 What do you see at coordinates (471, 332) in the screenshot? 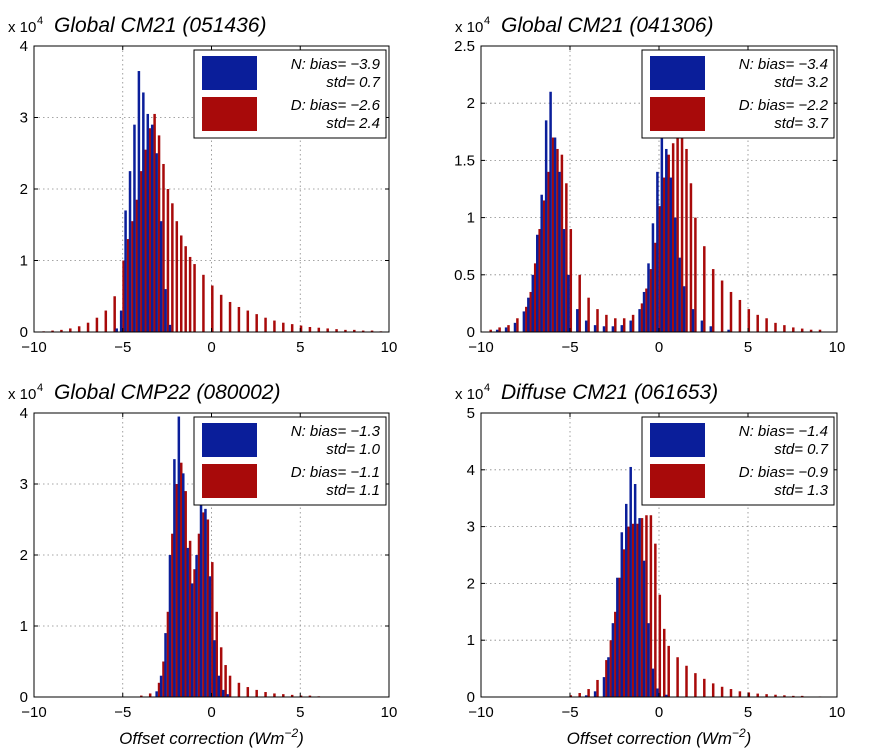
I see `y-tick-label: 0` at bounding box center [471, 332].